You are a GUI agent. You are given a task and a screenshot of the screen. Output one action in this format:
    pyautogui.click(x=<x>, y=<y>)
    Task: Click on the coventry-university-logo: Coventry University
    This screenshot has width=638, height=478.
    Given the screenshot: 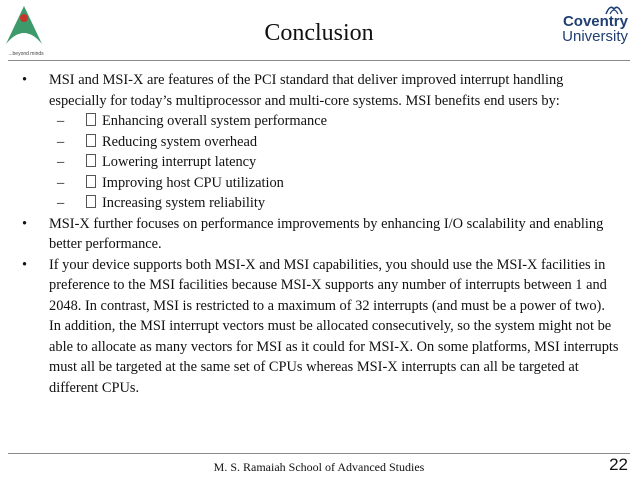 What is the action you would take?
    pyautogui.click(x=593, y=25)
    